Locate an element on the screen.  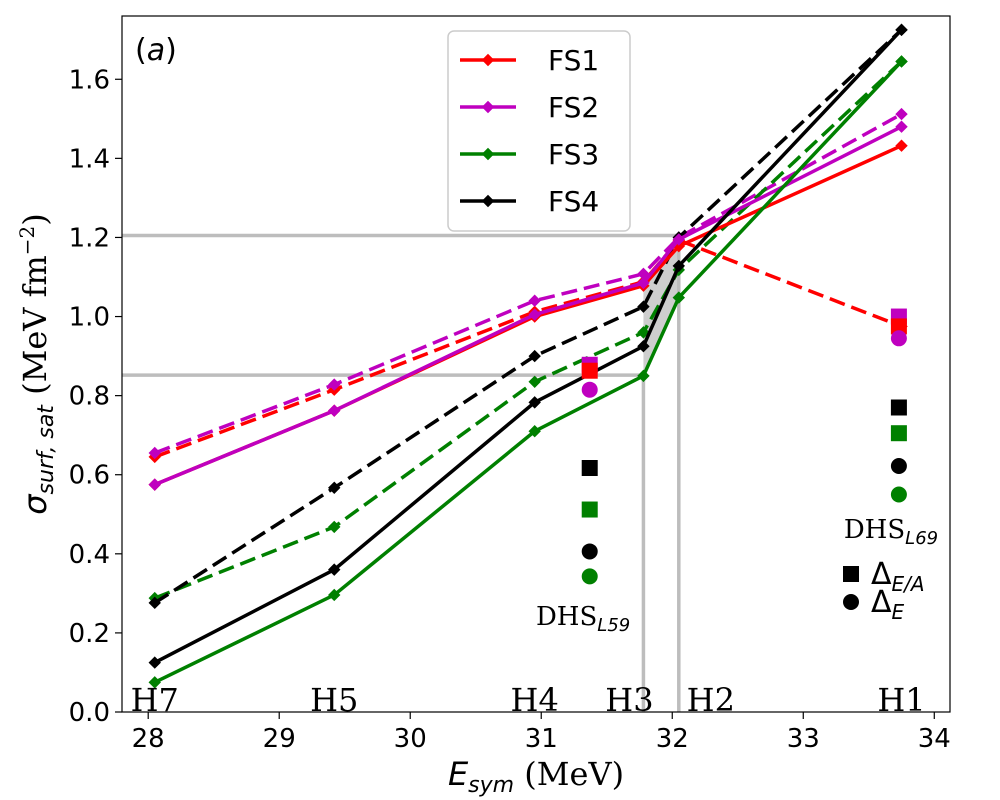
y-tick-label: 1.2 is located at coordinates (89, 238).